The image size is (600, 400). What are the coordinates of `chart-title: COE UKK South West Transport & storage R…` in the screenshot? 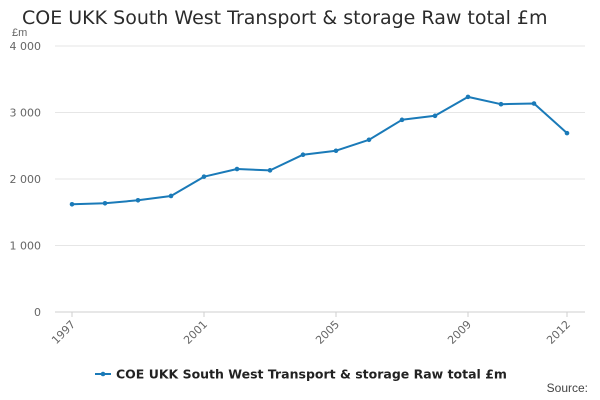 It's located at (285, 18).